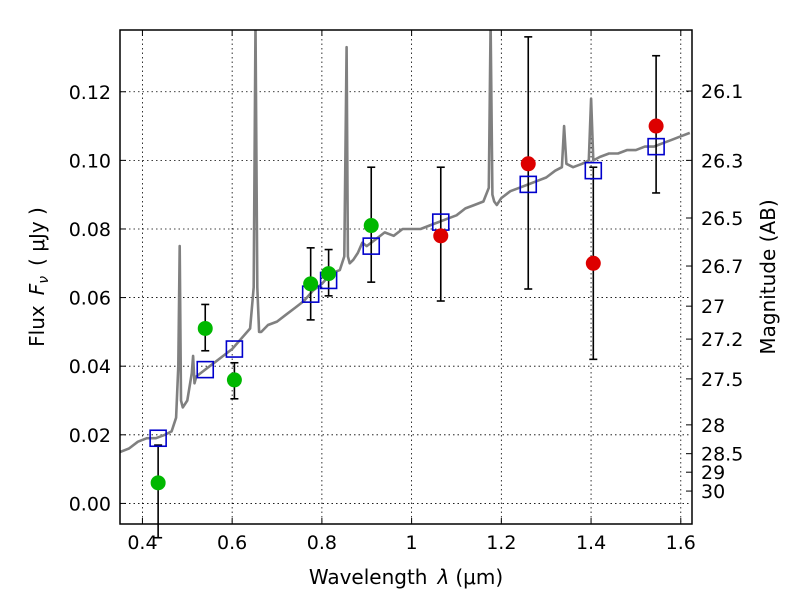 The width and height of the screenshot is (800, 600). Describe the element at coordinates (90, 436) in the screenshot. I see `y-tick-label: 0.02` at that location.